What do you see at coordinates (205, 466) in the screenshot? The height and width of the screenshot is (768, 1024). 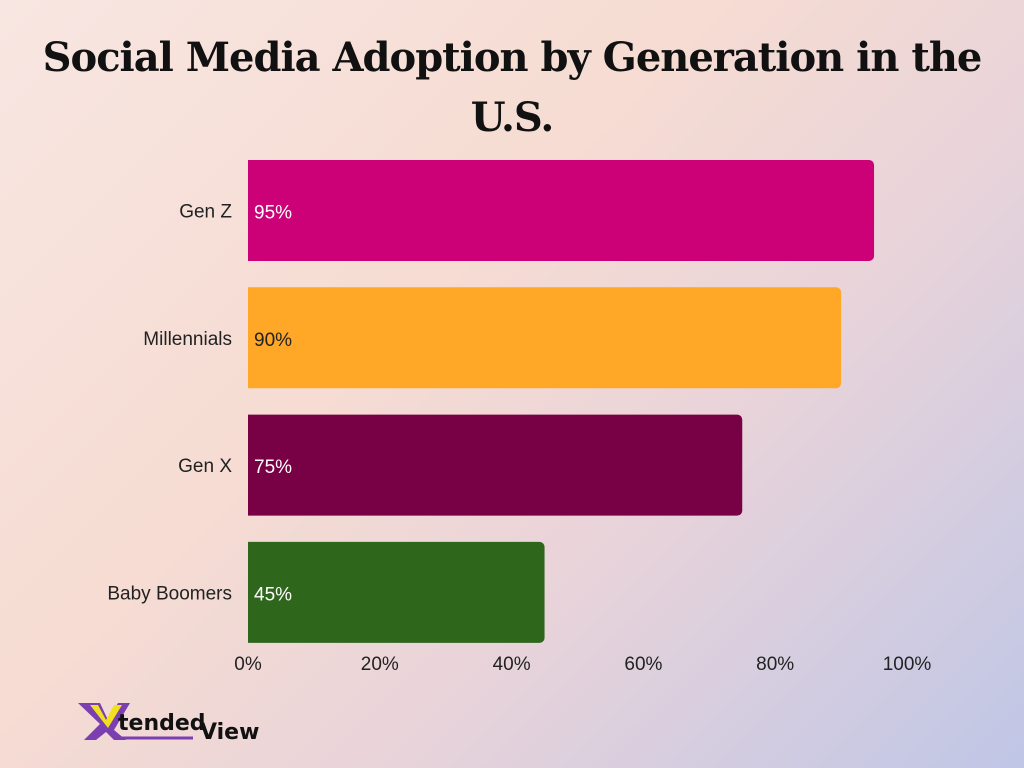 I see `category-label: Gen X` at bounding box center [205, 466].